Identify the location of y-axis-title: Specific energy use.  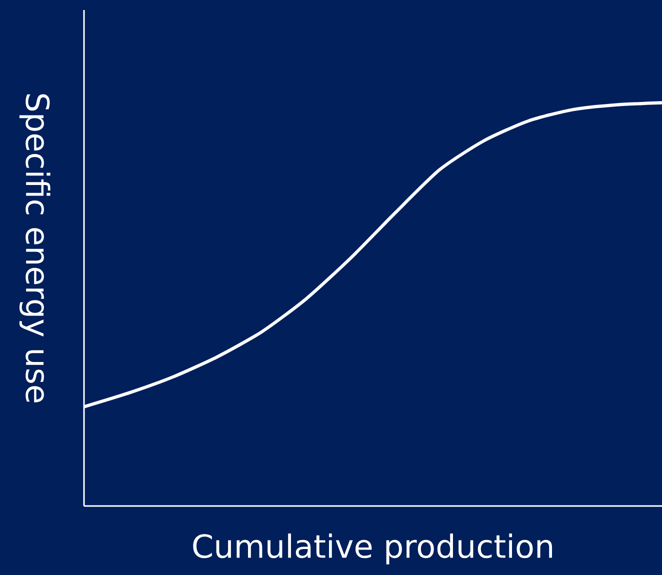
(34, 248).